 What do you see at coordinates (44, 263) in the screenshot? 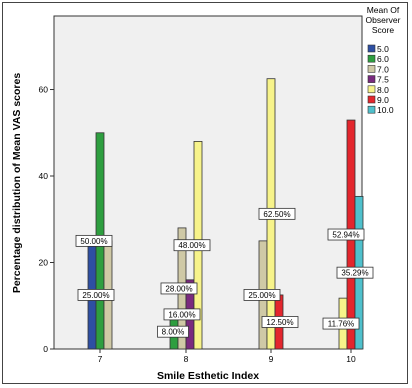
I see `y-tick-label: 20` at bounding box center [44, 263].